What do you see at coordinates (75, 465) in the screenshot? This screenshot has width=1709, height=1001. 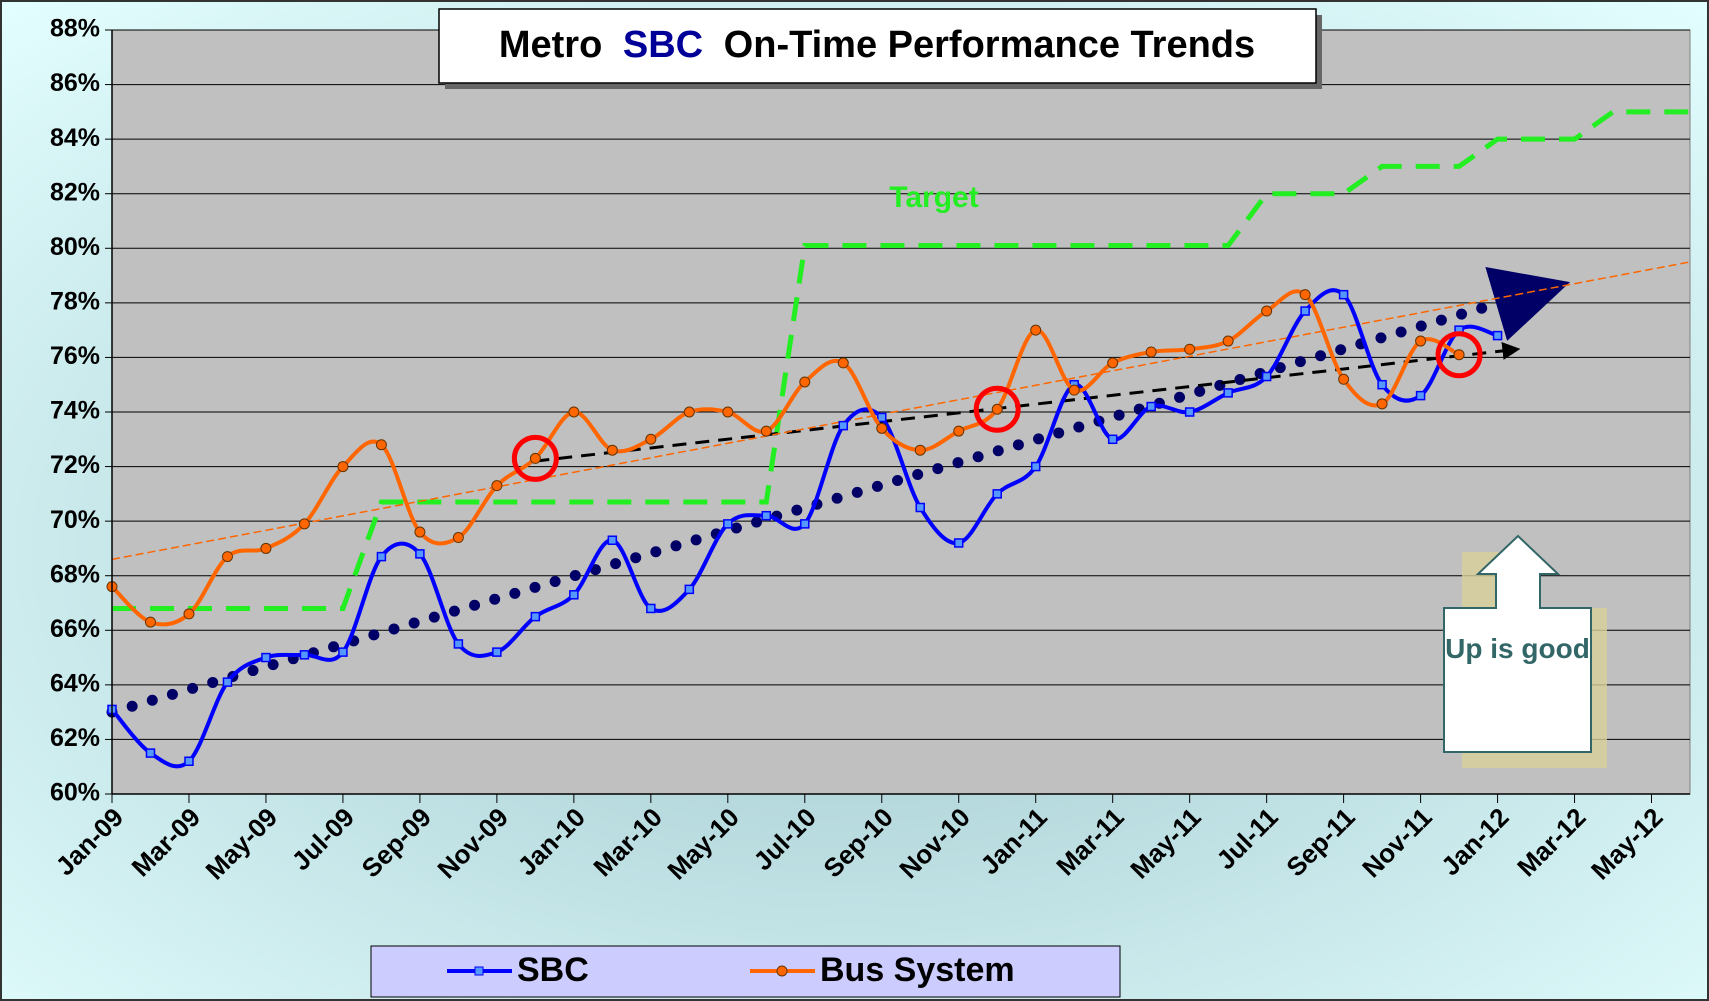 I see `y-tick-label: 72%` at bounding box center [75, 465].